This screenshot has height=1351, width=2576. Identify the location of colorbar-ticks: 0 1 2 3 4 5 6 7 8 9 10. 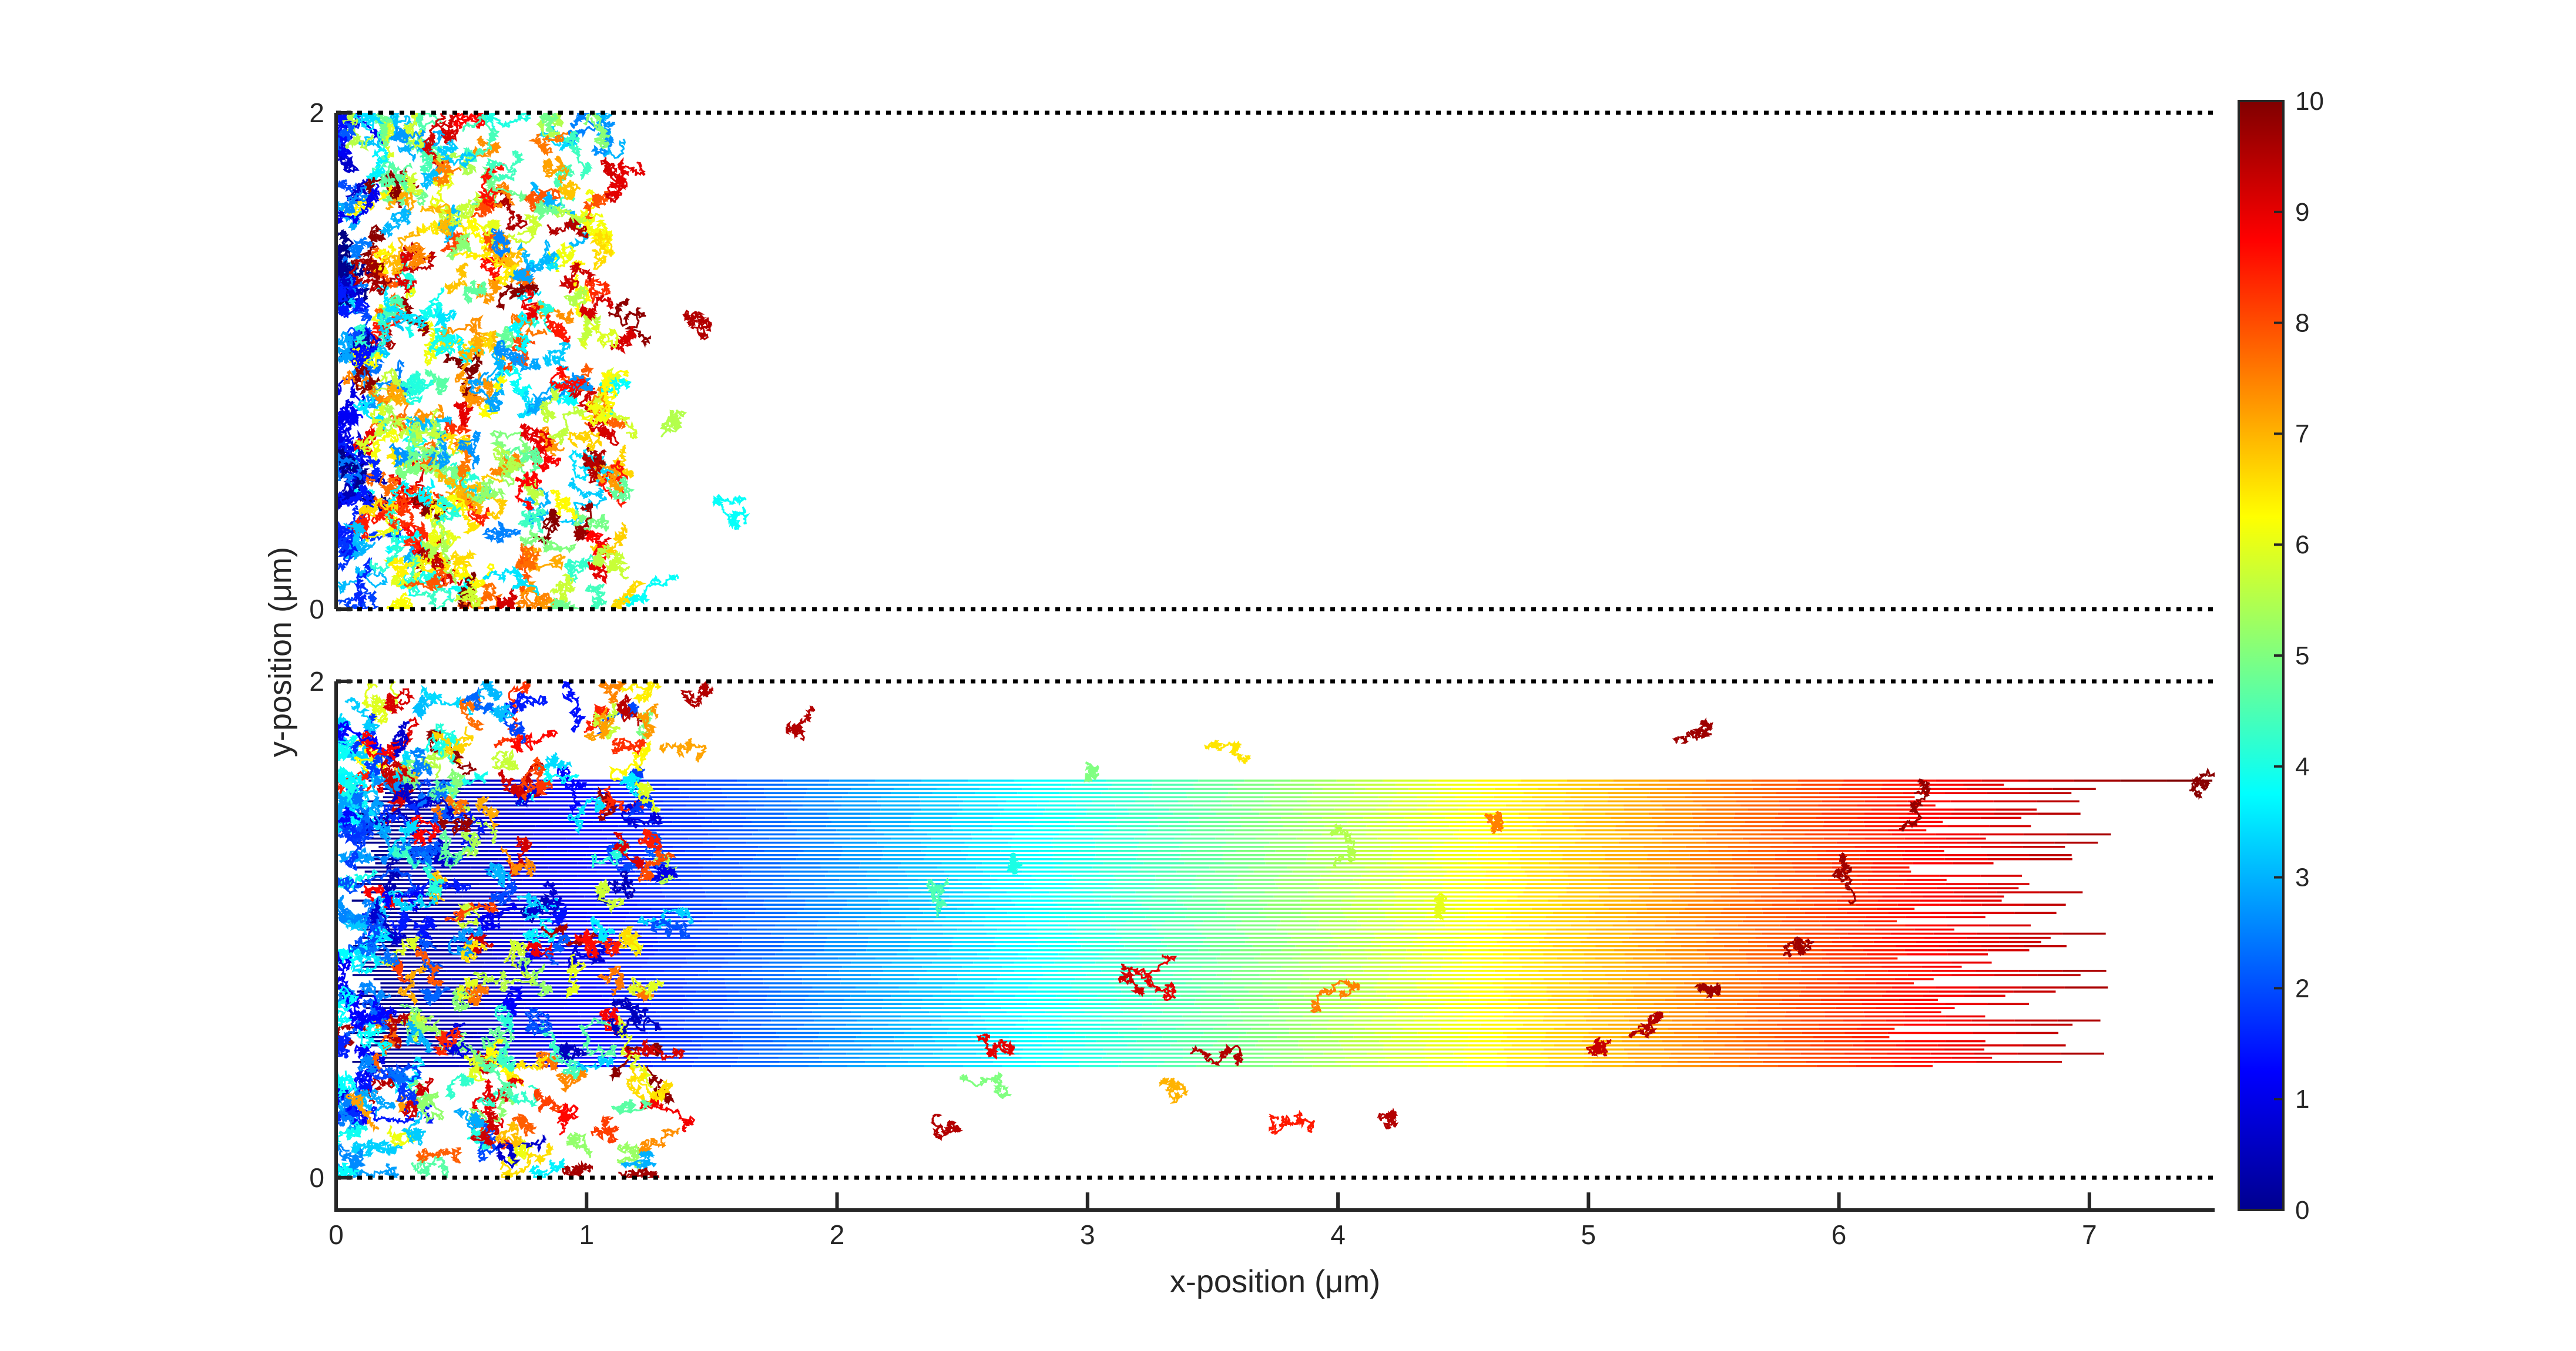
(2299, 656).